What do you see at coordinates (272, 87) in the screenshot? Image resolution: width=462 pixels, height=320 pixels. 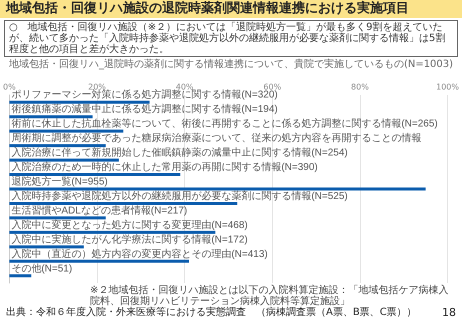 I see `x-tick-label: 60%` at bounding box center [272, 87].